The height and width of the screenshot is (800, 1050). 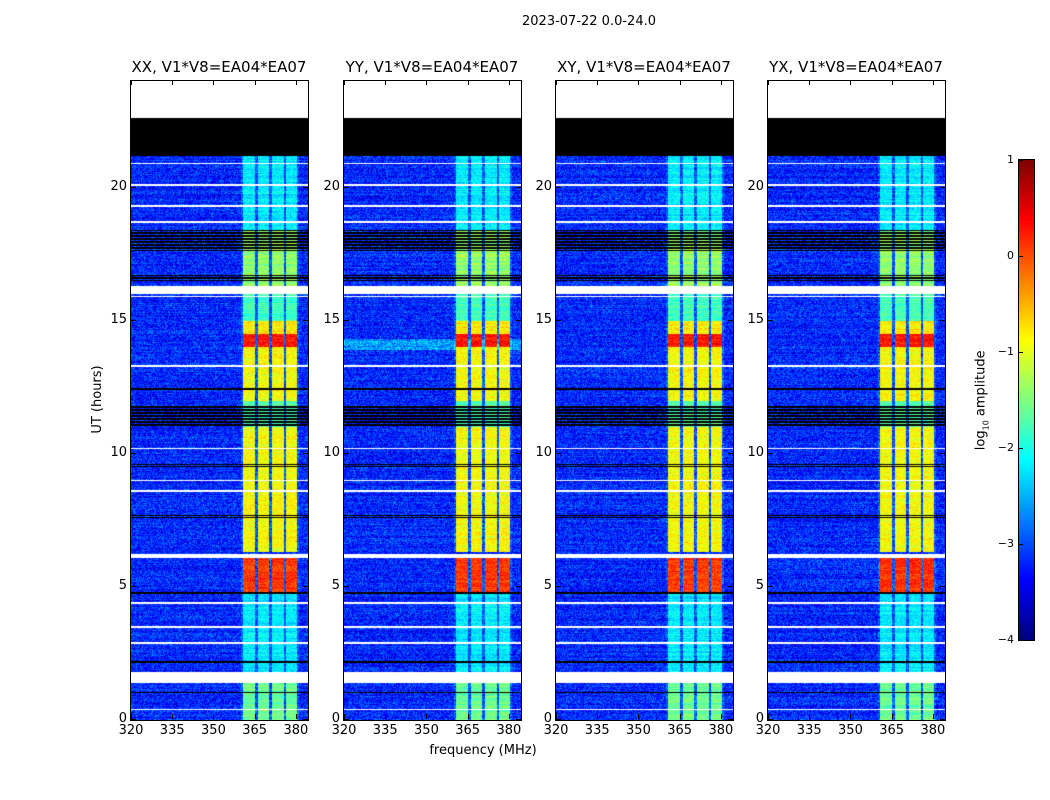 I want to click on spectrogram-panel, so click(x=644, y=400).